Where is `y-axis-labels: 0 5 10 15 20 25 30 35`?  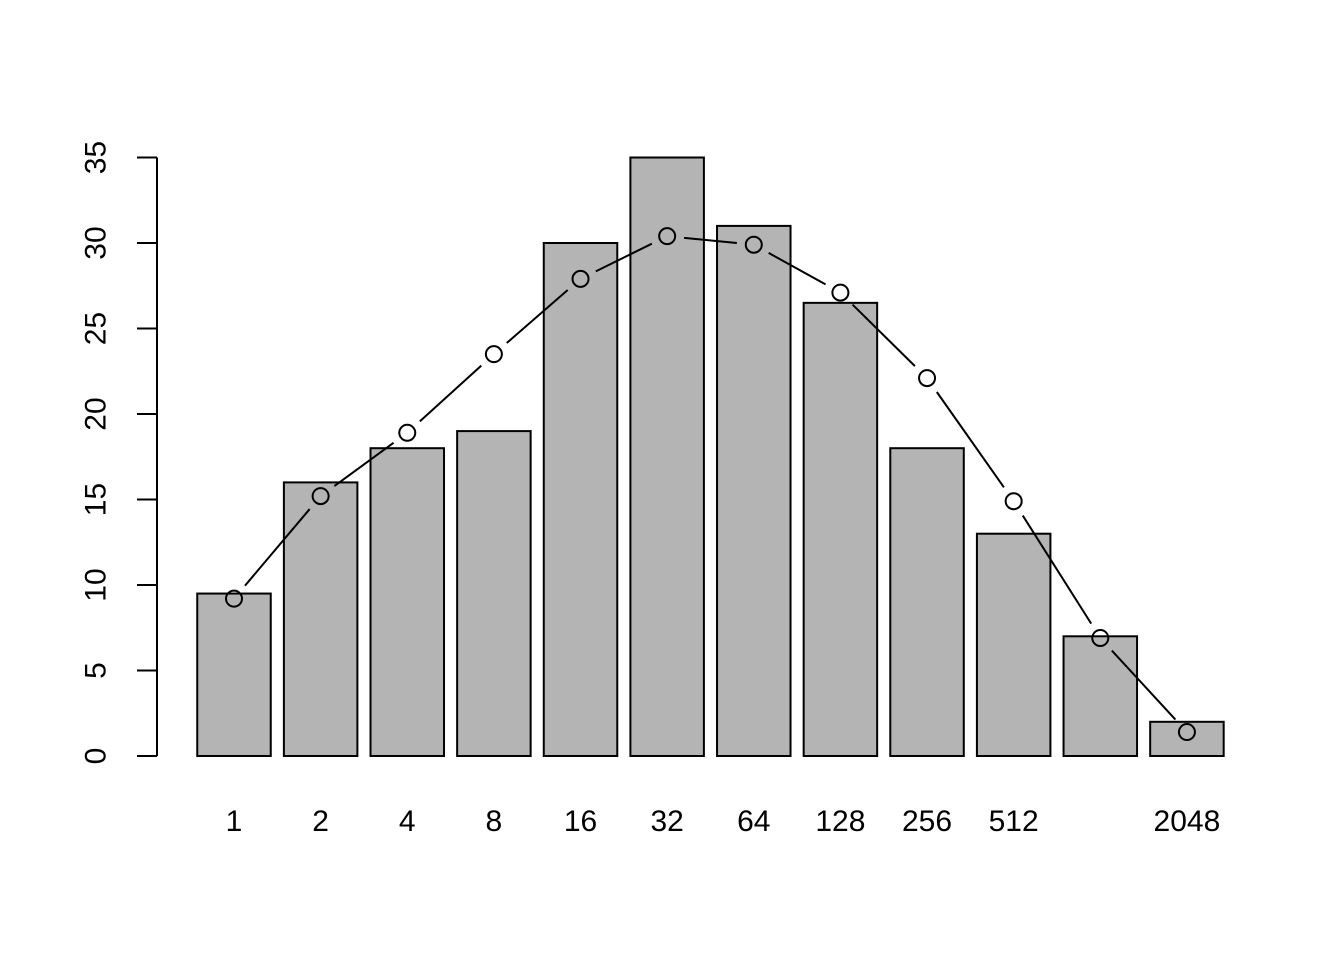 y-axis-labels: 0 5 10 15 20 25 30 35 is located at coordinates (96, 453).